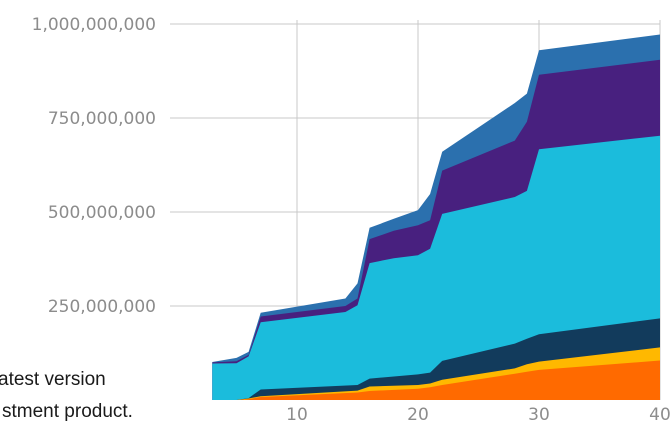 This screenshot has width=672, height=428. Describe the element at coordinates (53, 379) in the screenshot. I see `overlay-text-line-1: atest version` at that location.